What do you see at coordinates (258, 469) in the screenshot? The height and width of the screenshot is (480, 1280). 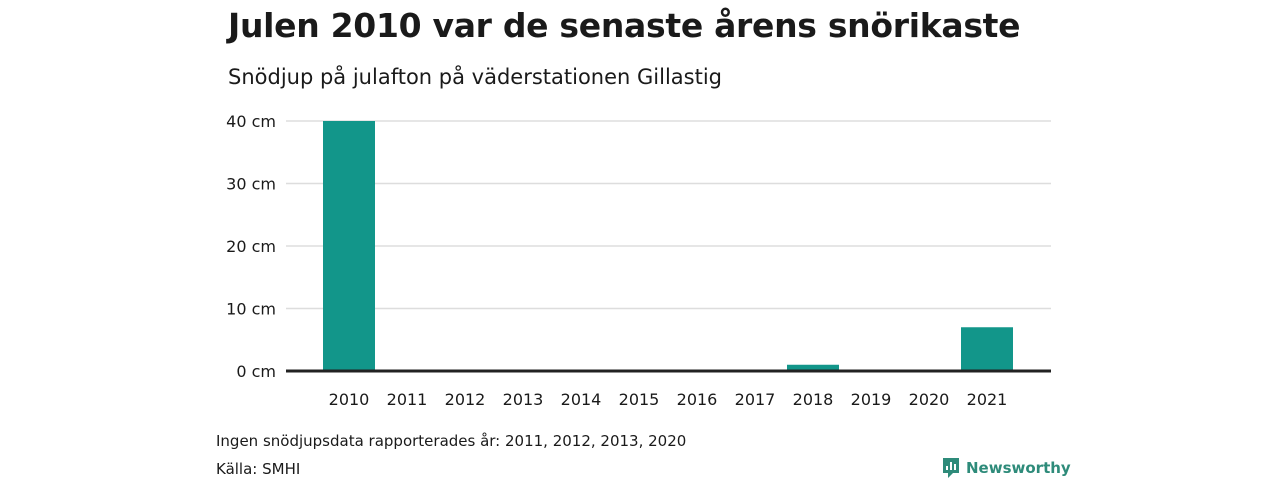 I see `source-label: Källa: SMHI` at bounding box center [258, 469].